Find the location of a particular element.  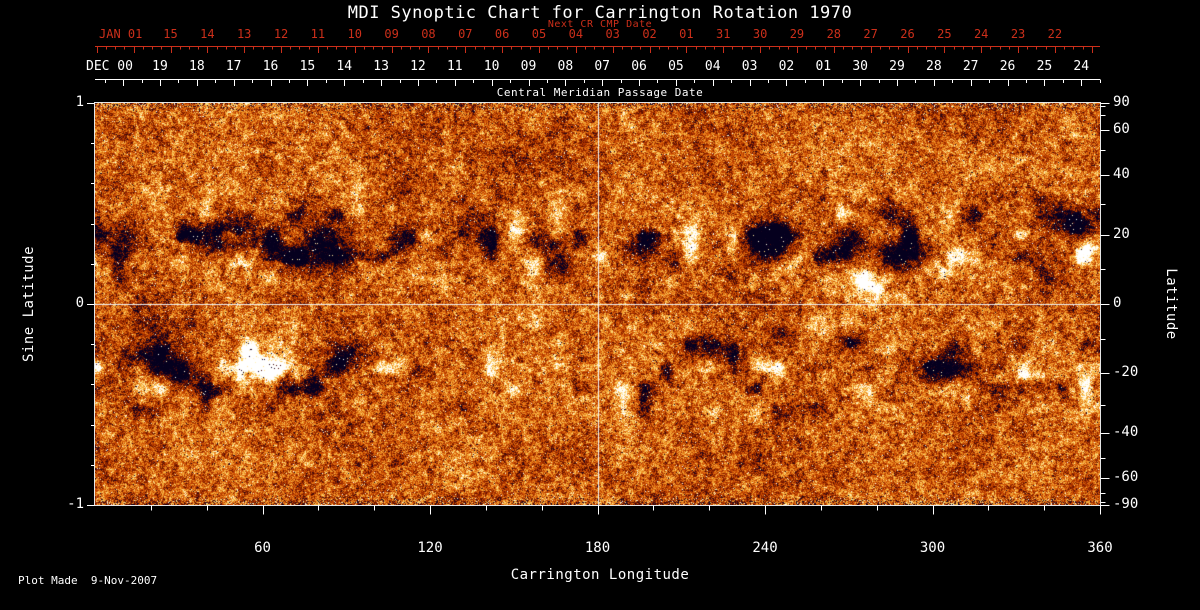

latitude-tick-label: 0 is located at coordinates (1117, 303).